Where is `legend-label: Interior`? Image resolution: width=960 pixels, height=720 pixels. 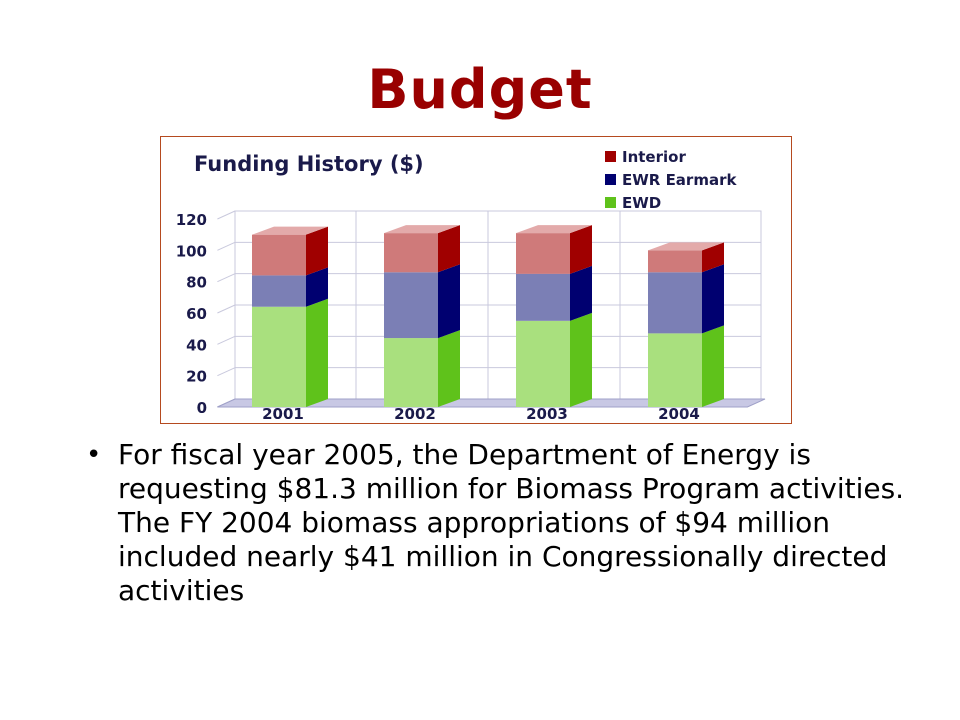
legend-label: Interior is located at coordinates (654, 157).